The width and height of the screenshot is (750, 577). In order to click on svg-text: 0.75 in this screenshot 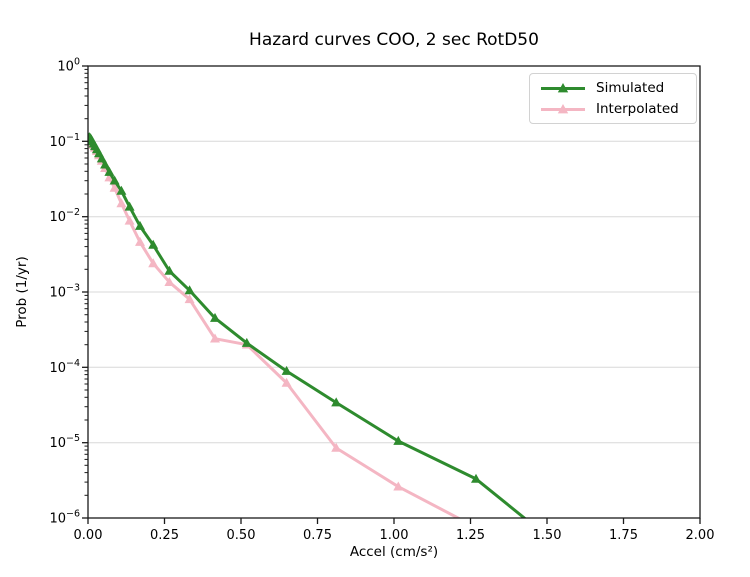, I will do `click(317, 535)`.